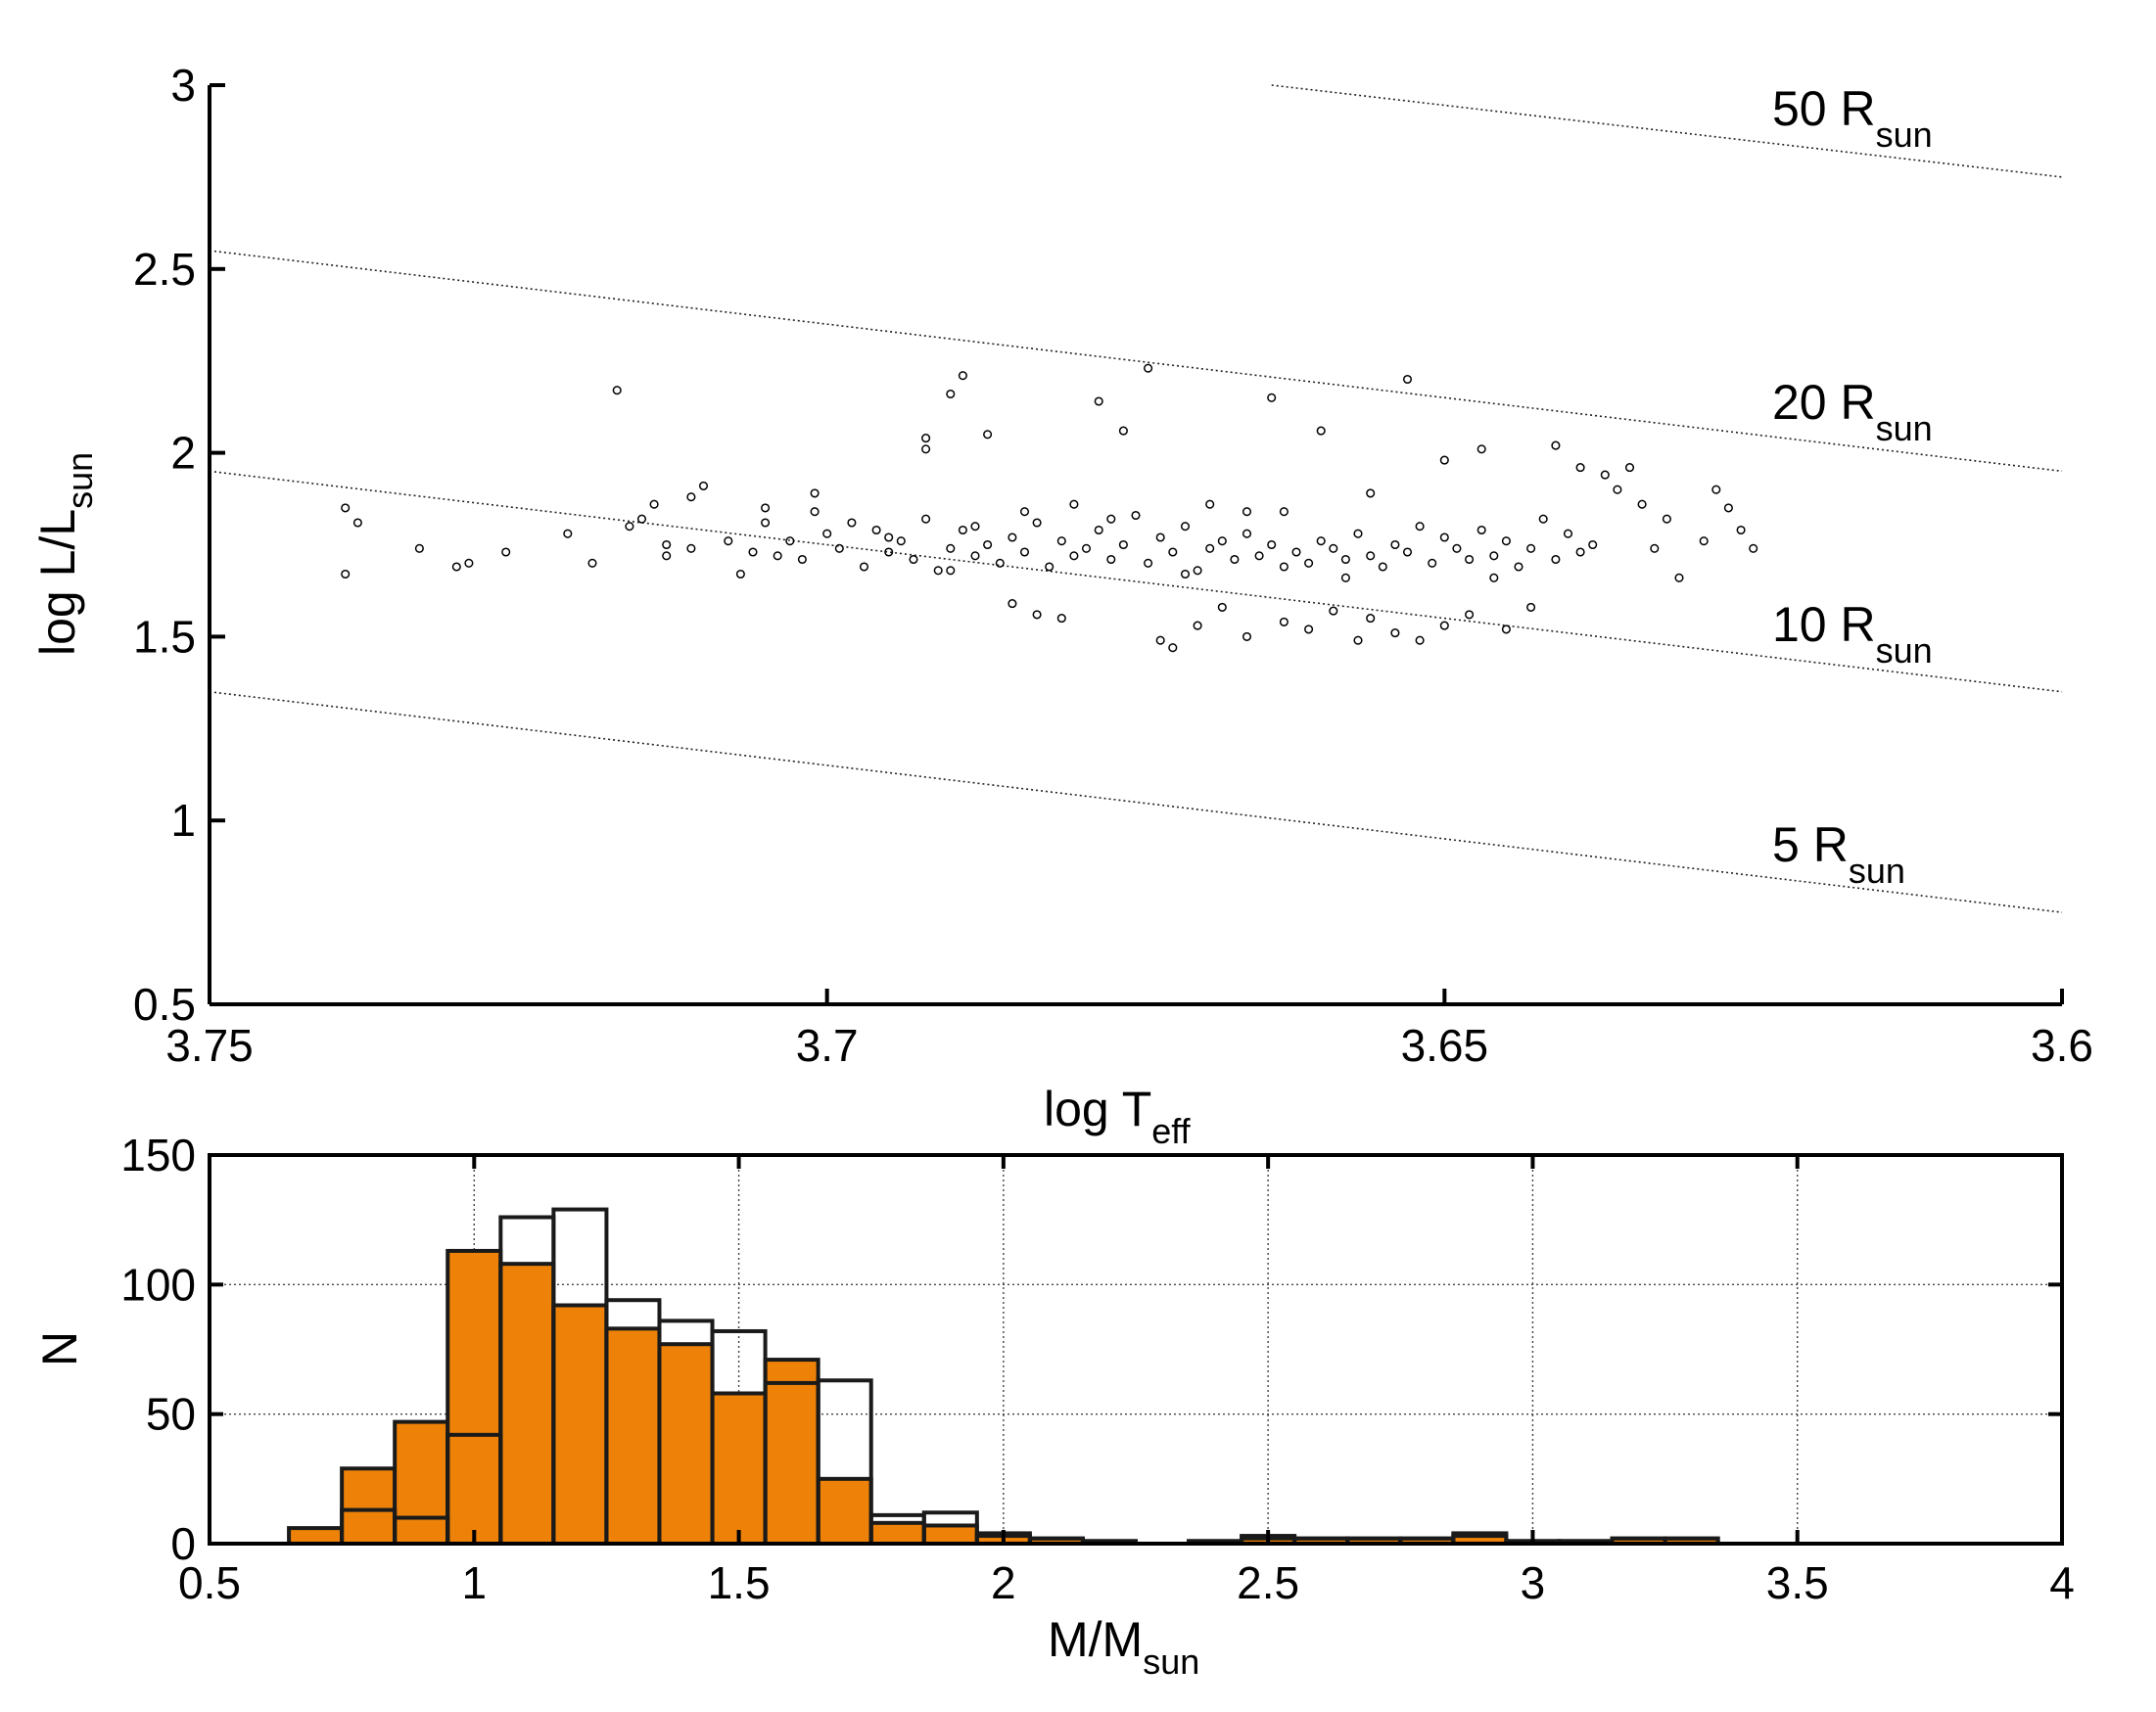  What do you see at coordinates (1004, 1397) in the screenshot?
I see `histogram-bars-filled` at bounding box center [1004, 1397].